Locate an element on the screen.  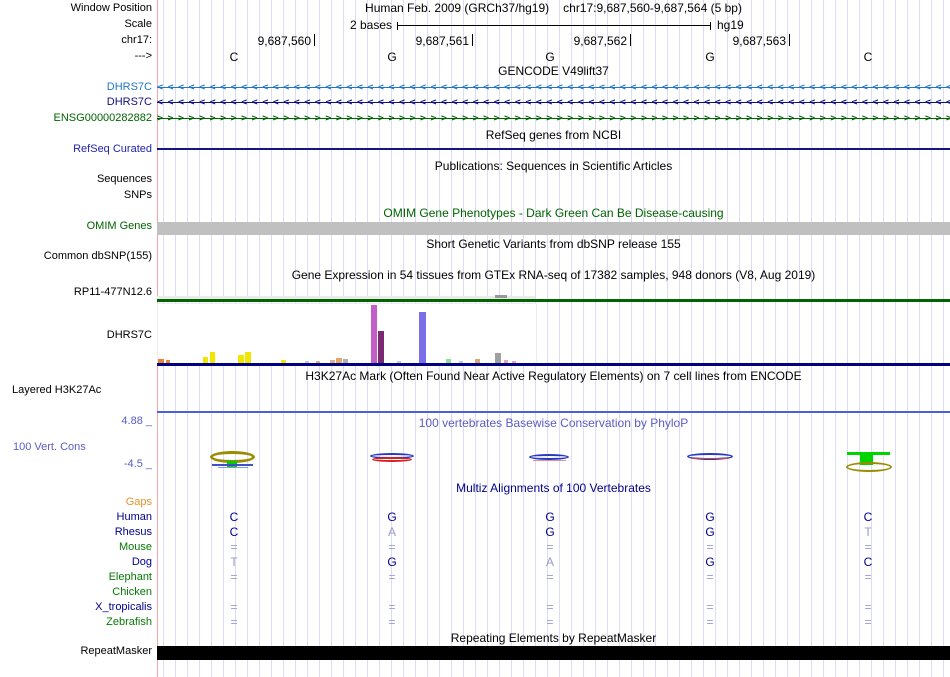
gtex-gene-label: DHRS7C is located at coordinates (129, 335).